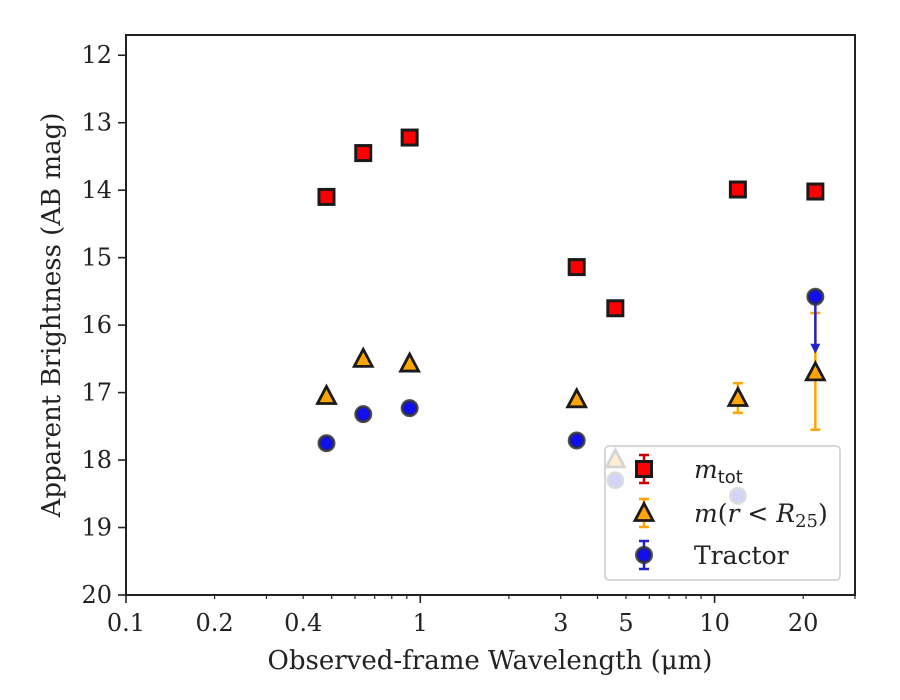 The image size is (900, 700). I want to click on x-tick-label: 5, so click(625, 623).